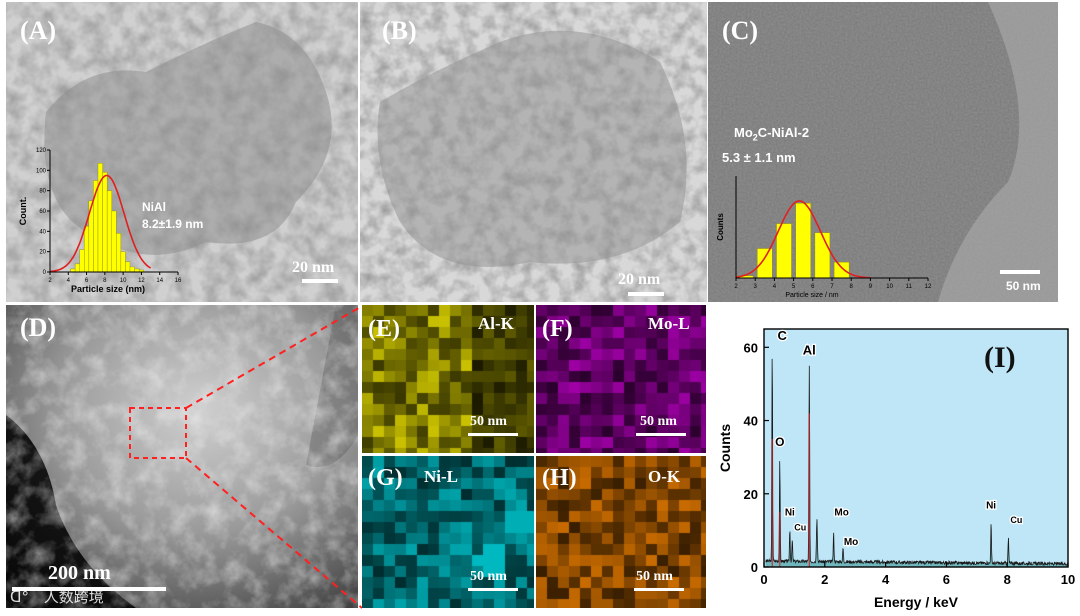 This screenshot has height=616, width=1080. I want to click on panel-g-map, so click(448, 532).